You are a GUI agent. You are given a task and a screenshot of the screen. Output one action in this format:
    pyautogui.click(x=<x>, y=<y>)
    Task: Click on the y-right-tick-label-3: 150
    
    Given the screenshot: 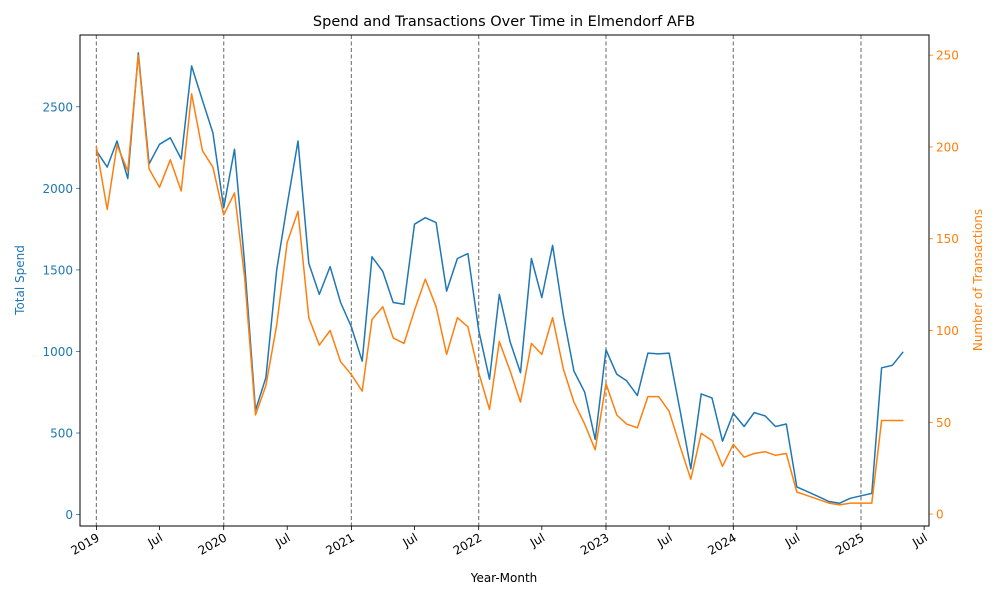 What is the action you would take?
    pyautogui.click(x=947, y=239)
    